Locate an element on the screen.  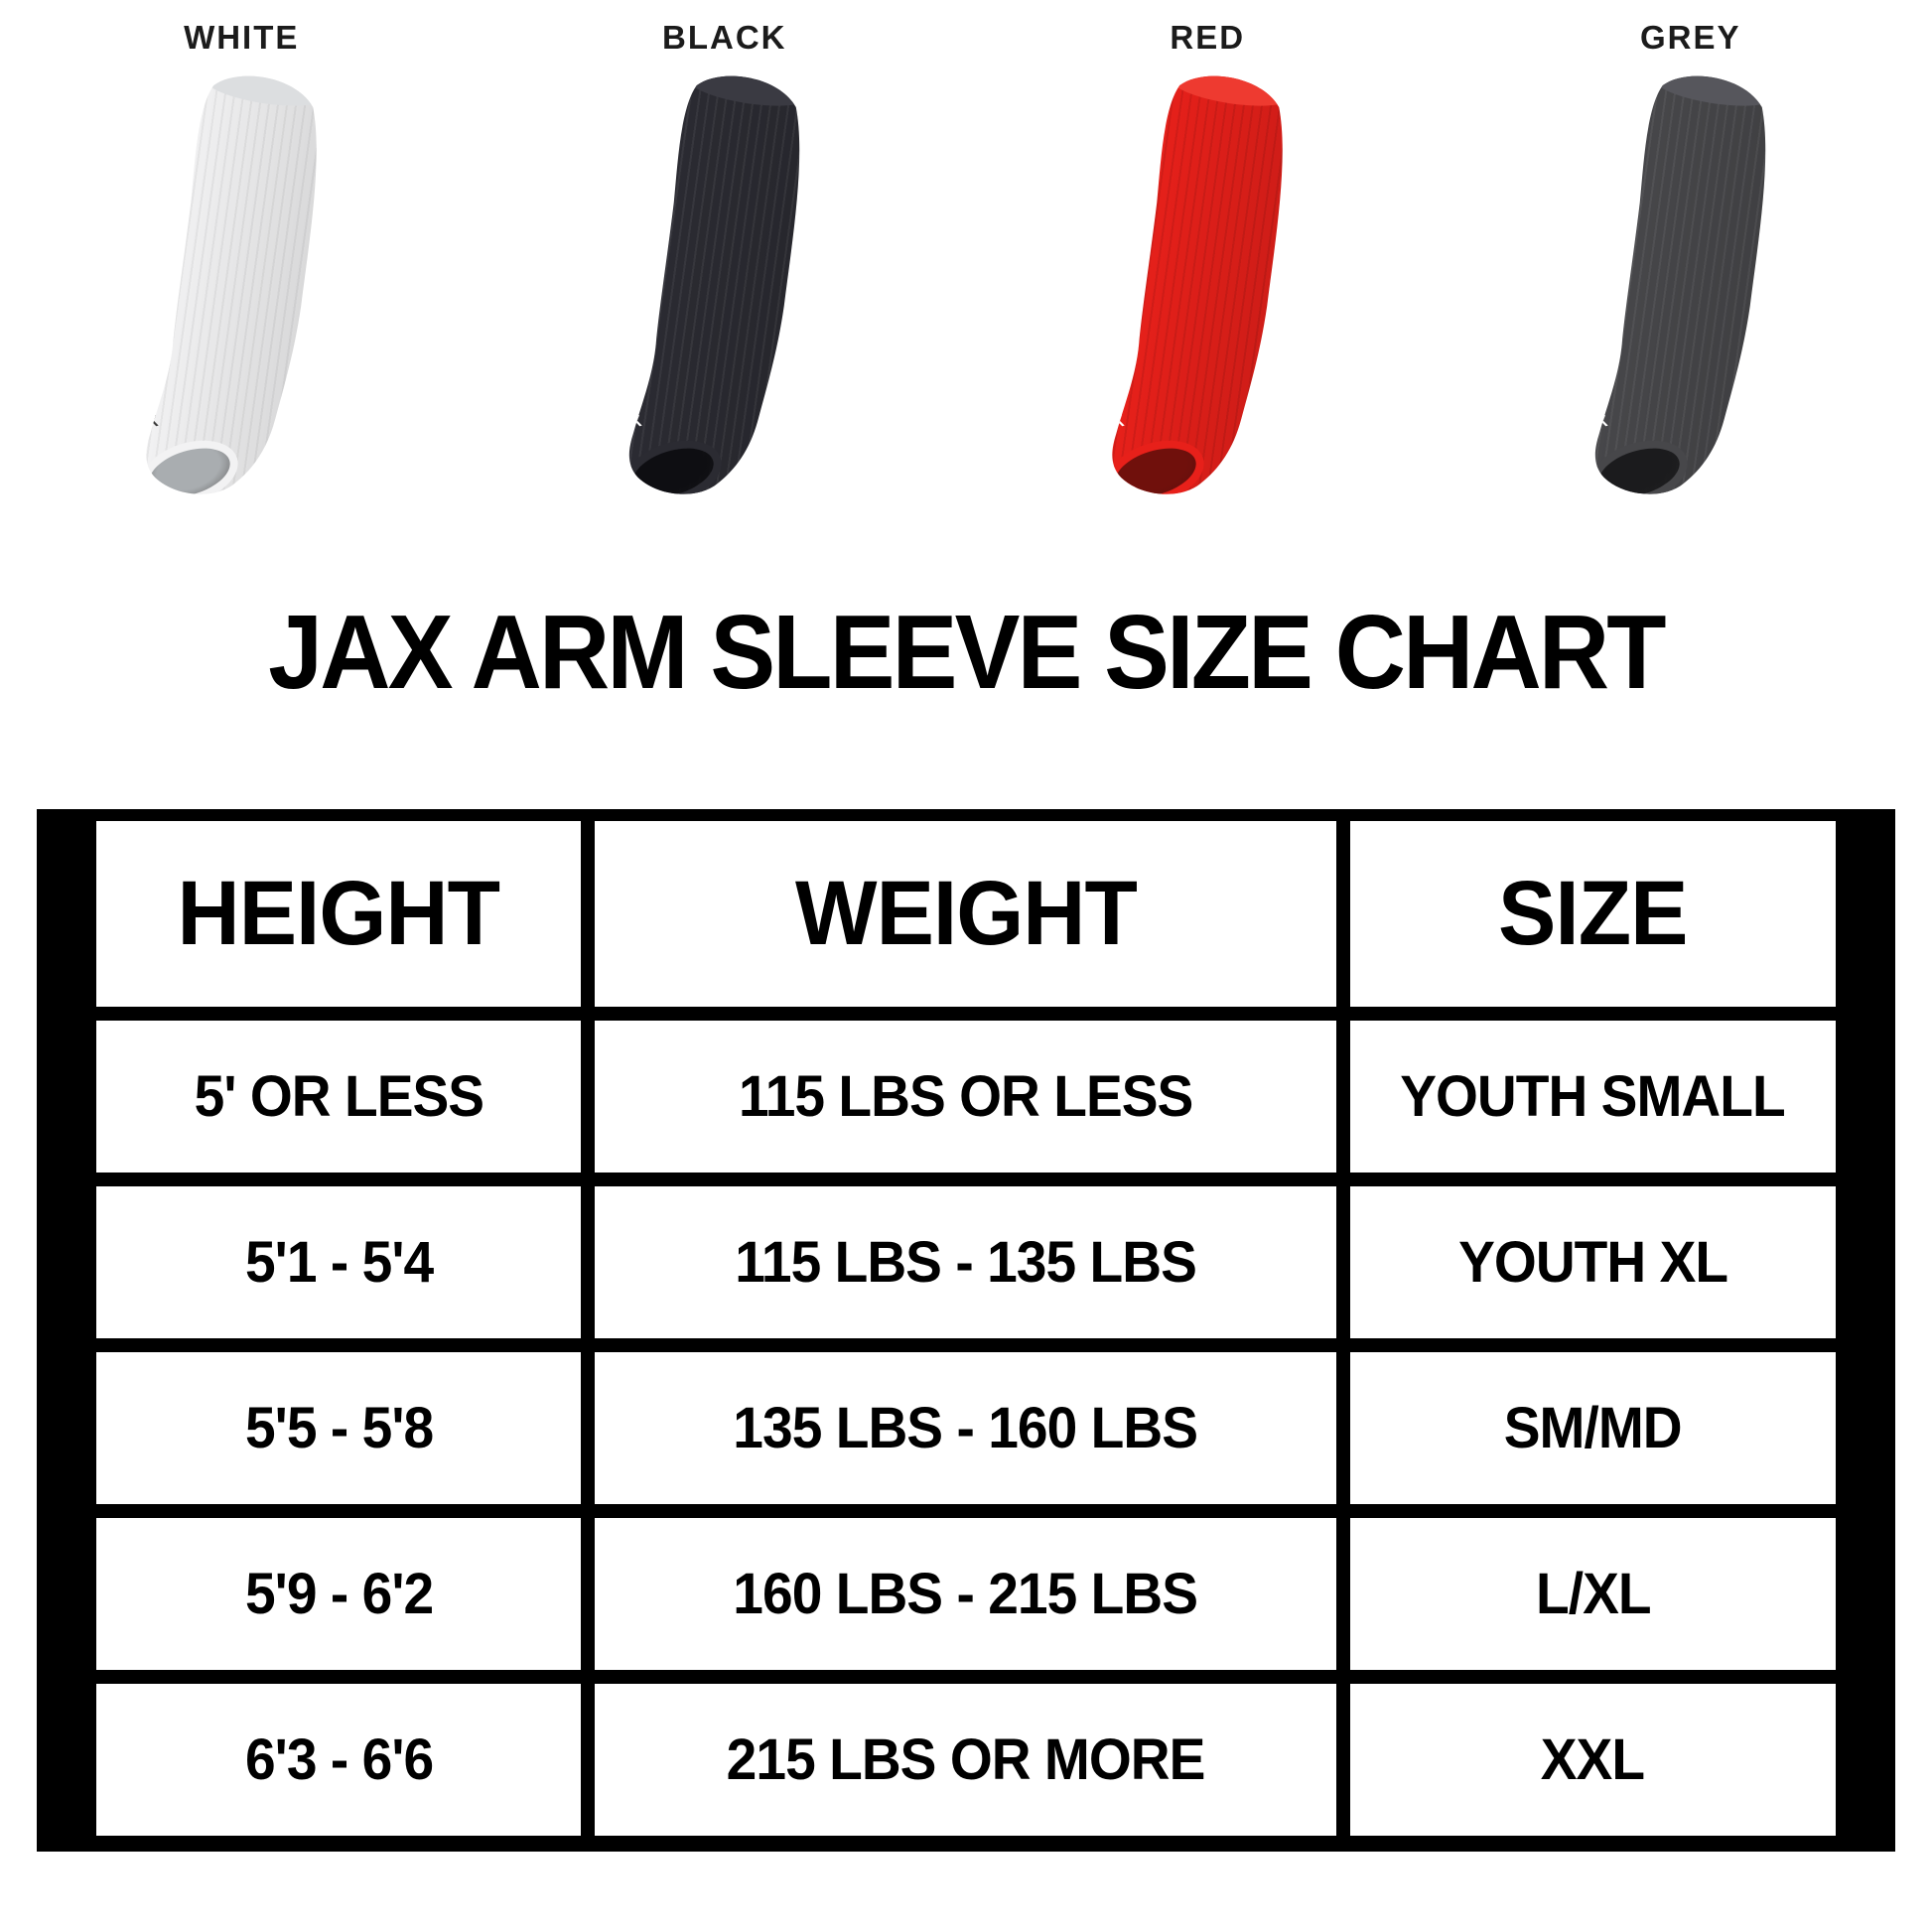
sleeve-option-white: WHITE AX is located at coordinates (241, 258).